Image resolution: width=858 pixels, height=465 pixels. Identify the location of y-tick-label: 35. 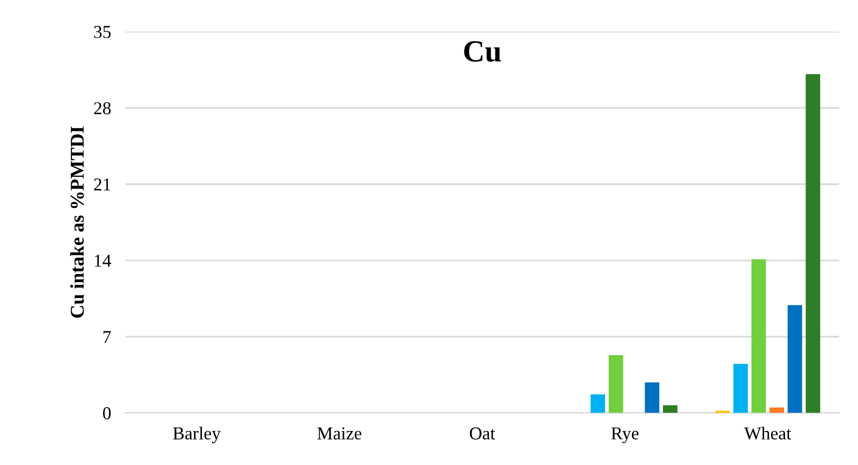
(102, 32).